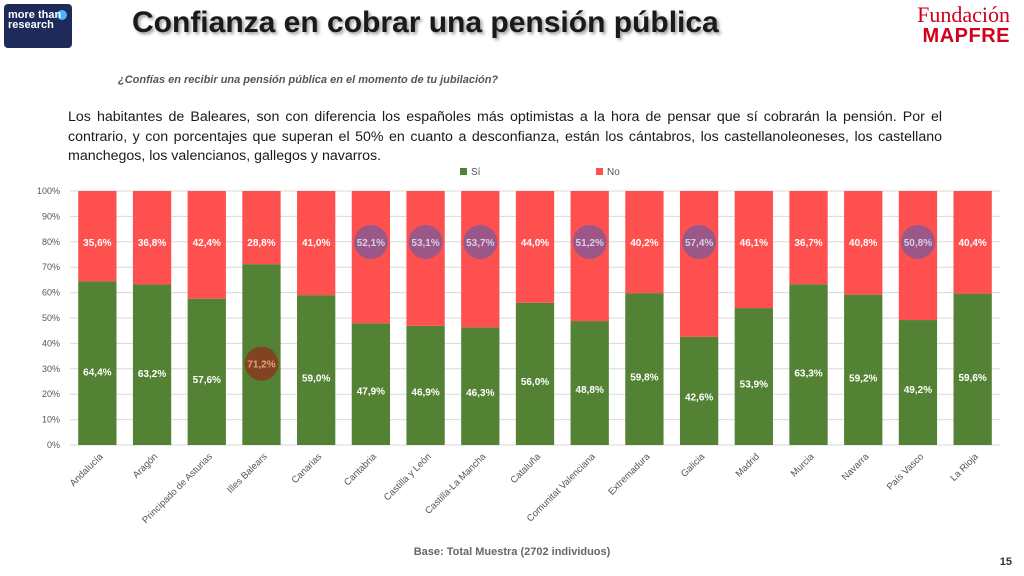 This screenshot has width=1024, height=576. What do you see at coordinates (48, 191) in the screenshot?
I see `y-tick-label: 100%` at bounding box center [48, 191].